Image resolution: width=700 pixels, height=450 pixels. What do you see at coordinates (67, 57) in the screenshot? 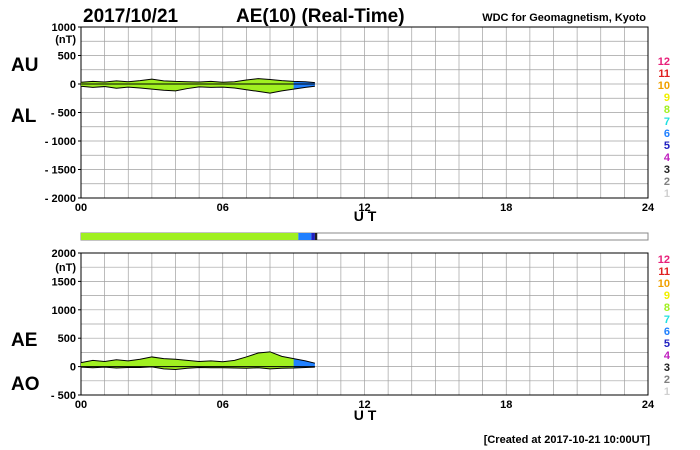
I see `upper-ytick-label: 500` at bounding box center [67, 57].